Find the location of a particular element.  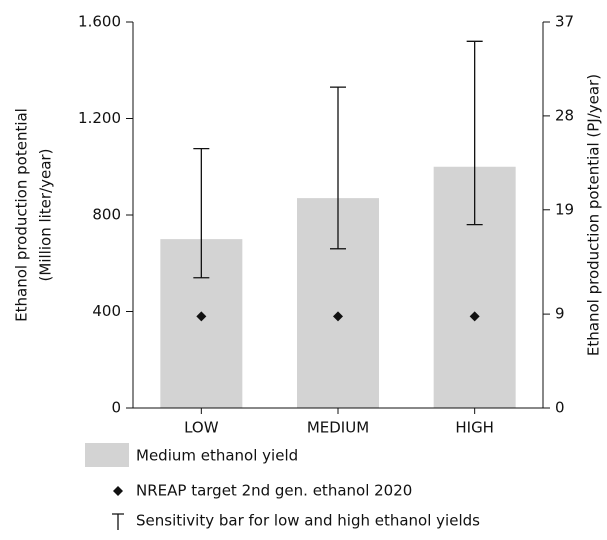

y-tick-label: 400 is located at coordinates (106, 311).